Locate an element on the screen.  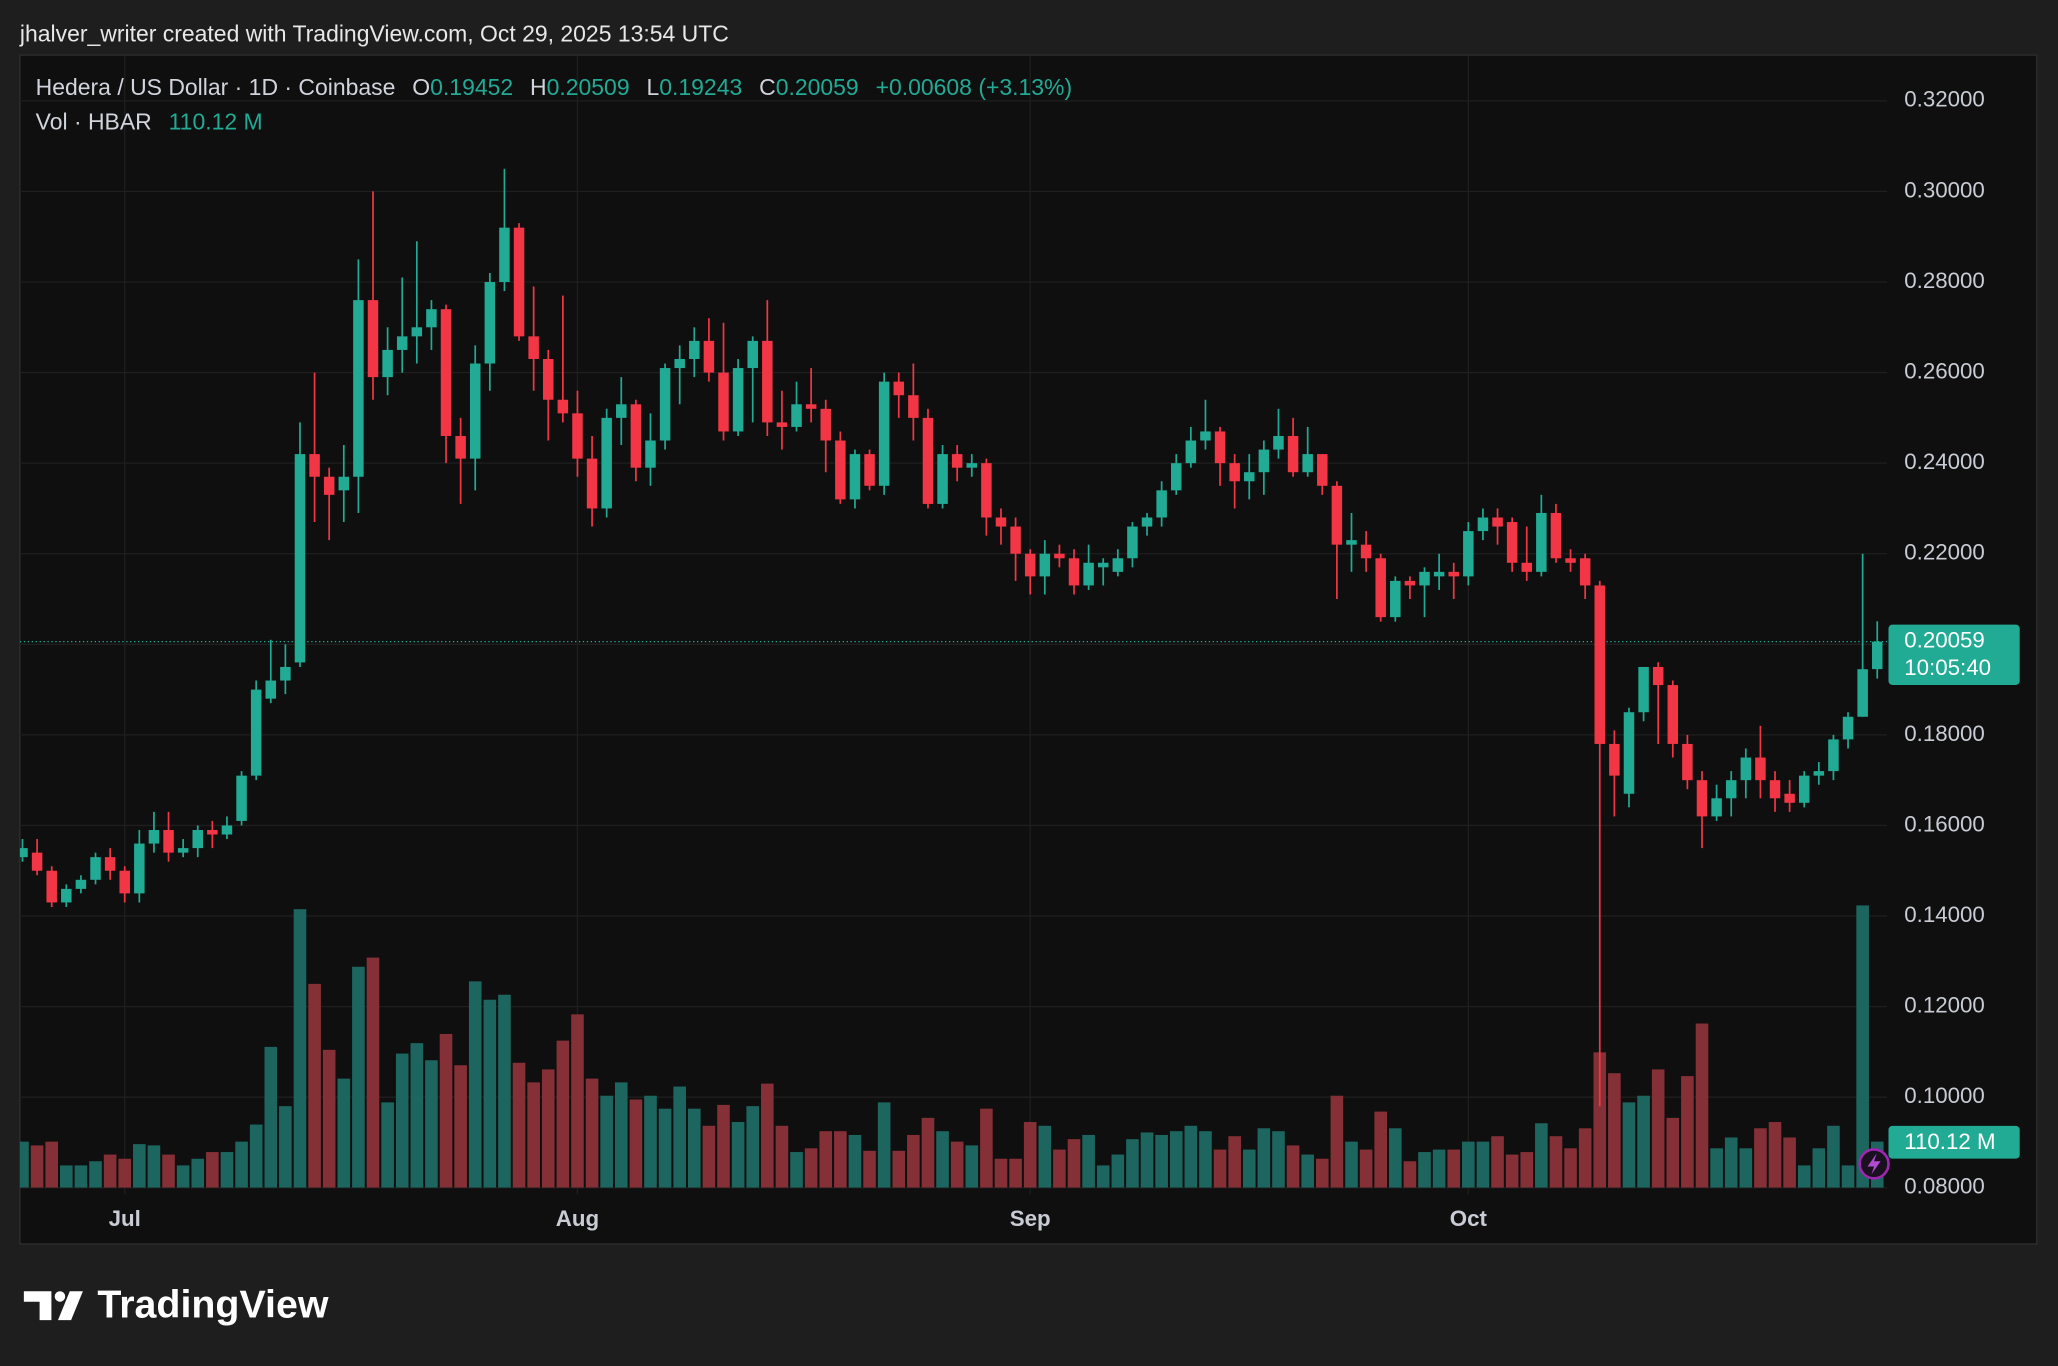
icon-bolt is located at coordinates (1874, 1164).